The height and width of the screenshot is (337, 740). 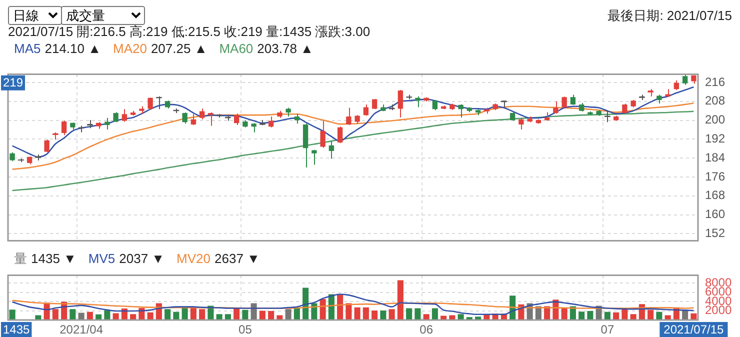 I want to click on text: 1435 ▼, so click(x=53, y=258).